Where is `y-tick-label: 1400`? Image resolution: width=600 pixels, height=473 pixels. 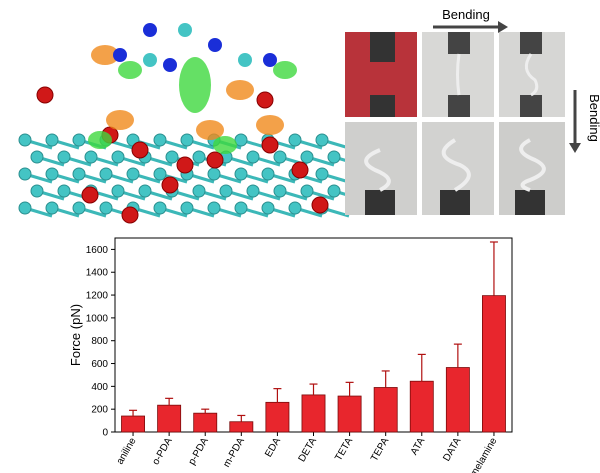 y-tick-label: 1400 is located at coordinates (97, 273).